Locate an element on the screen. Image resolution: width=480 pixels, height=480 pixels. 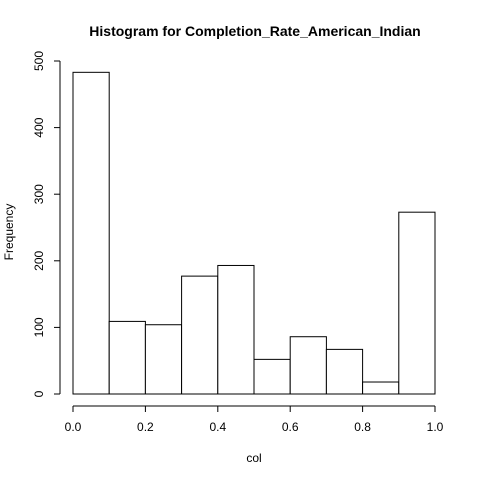
x-tick-label: 0.0 is located at coordinates (73, 427).